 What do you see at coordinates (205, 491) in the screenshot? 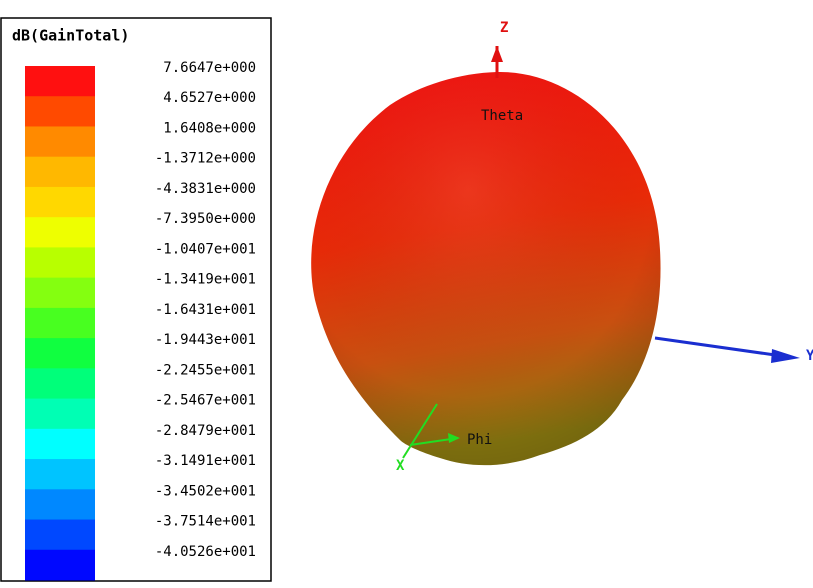
I see `legend-label: -3.4502e+001` at bounding box center [205, 491].